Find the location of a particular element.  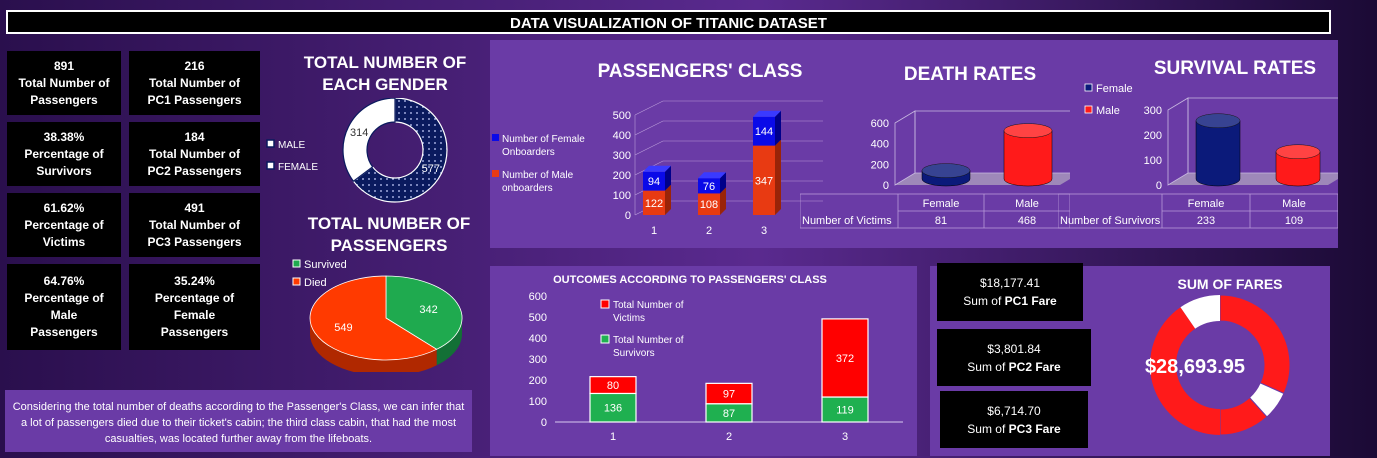

death-svg-tick-label: 200 is located at coordinates (880, 165).